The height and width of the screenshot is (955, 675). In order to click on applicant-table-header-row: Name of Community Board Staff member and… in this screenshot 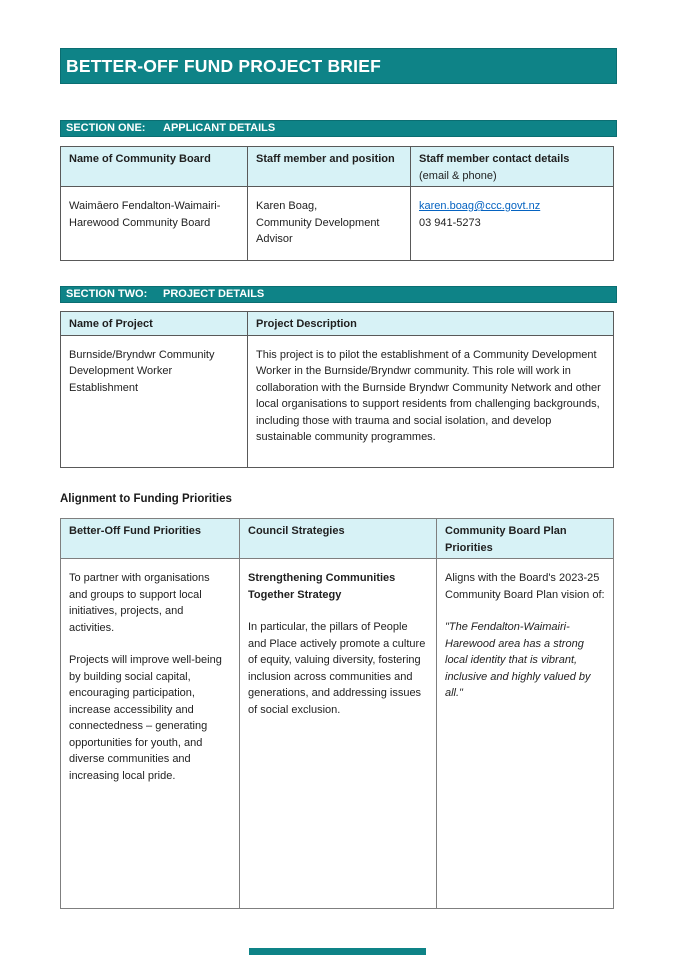, I will do `click(337, 166)`.